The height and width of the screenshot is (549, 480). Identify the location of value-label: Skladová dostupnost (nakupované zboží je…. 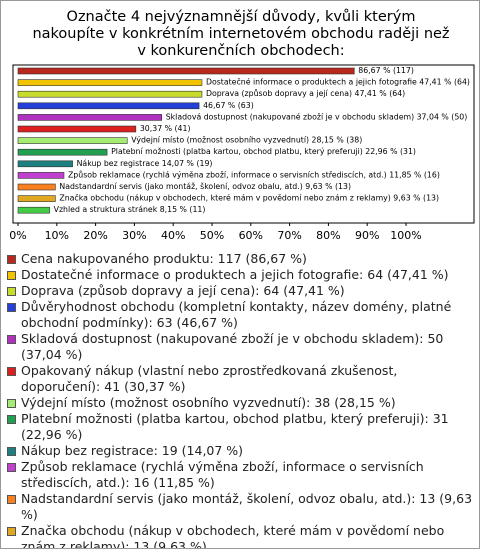
(317, 116).